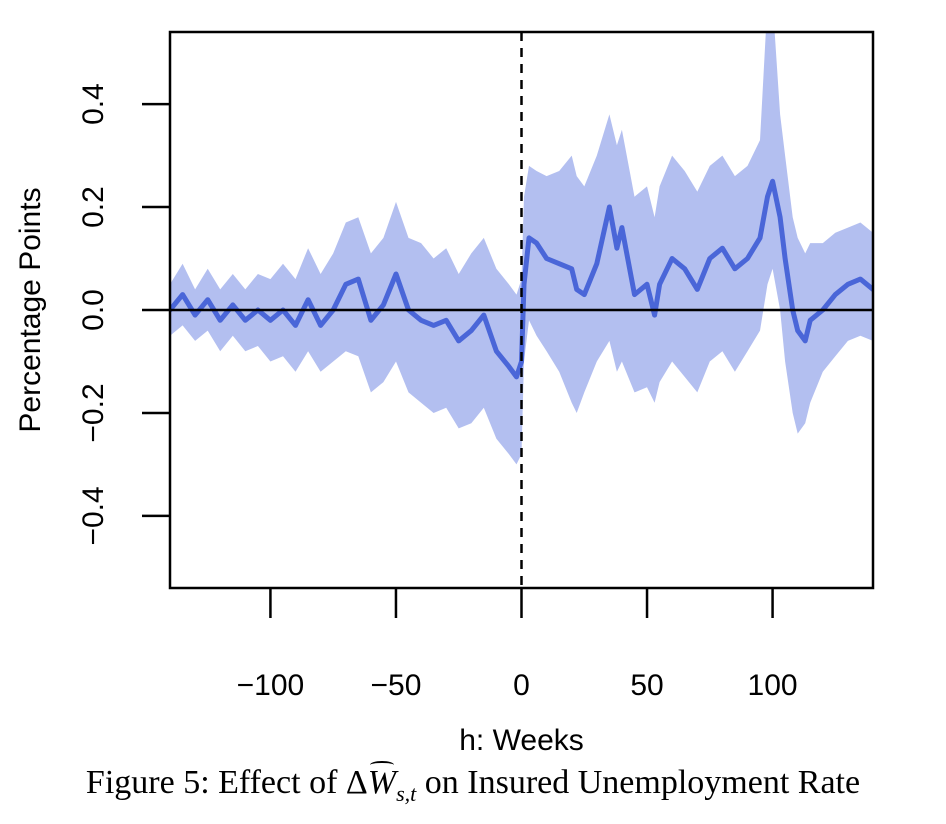 This screenshot has height=824, width=946. I want to click on y-axis-title: Percentage Points, so click(30, 309).